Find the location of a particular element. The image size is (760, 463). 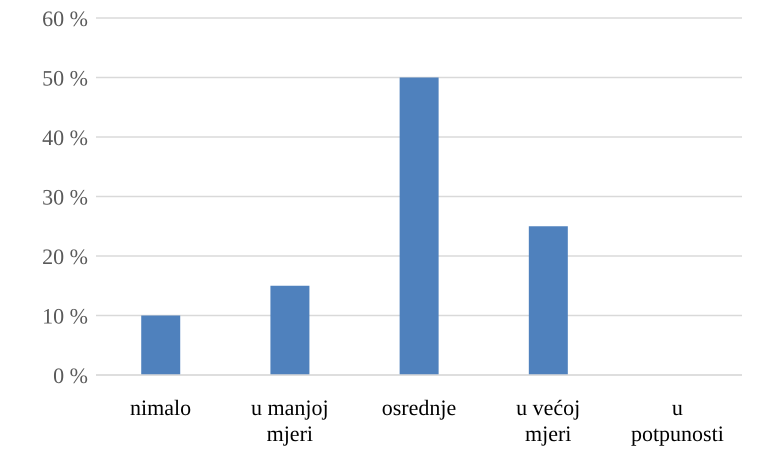

y-tick-label: 20 % is located at coordinates (65, 256).